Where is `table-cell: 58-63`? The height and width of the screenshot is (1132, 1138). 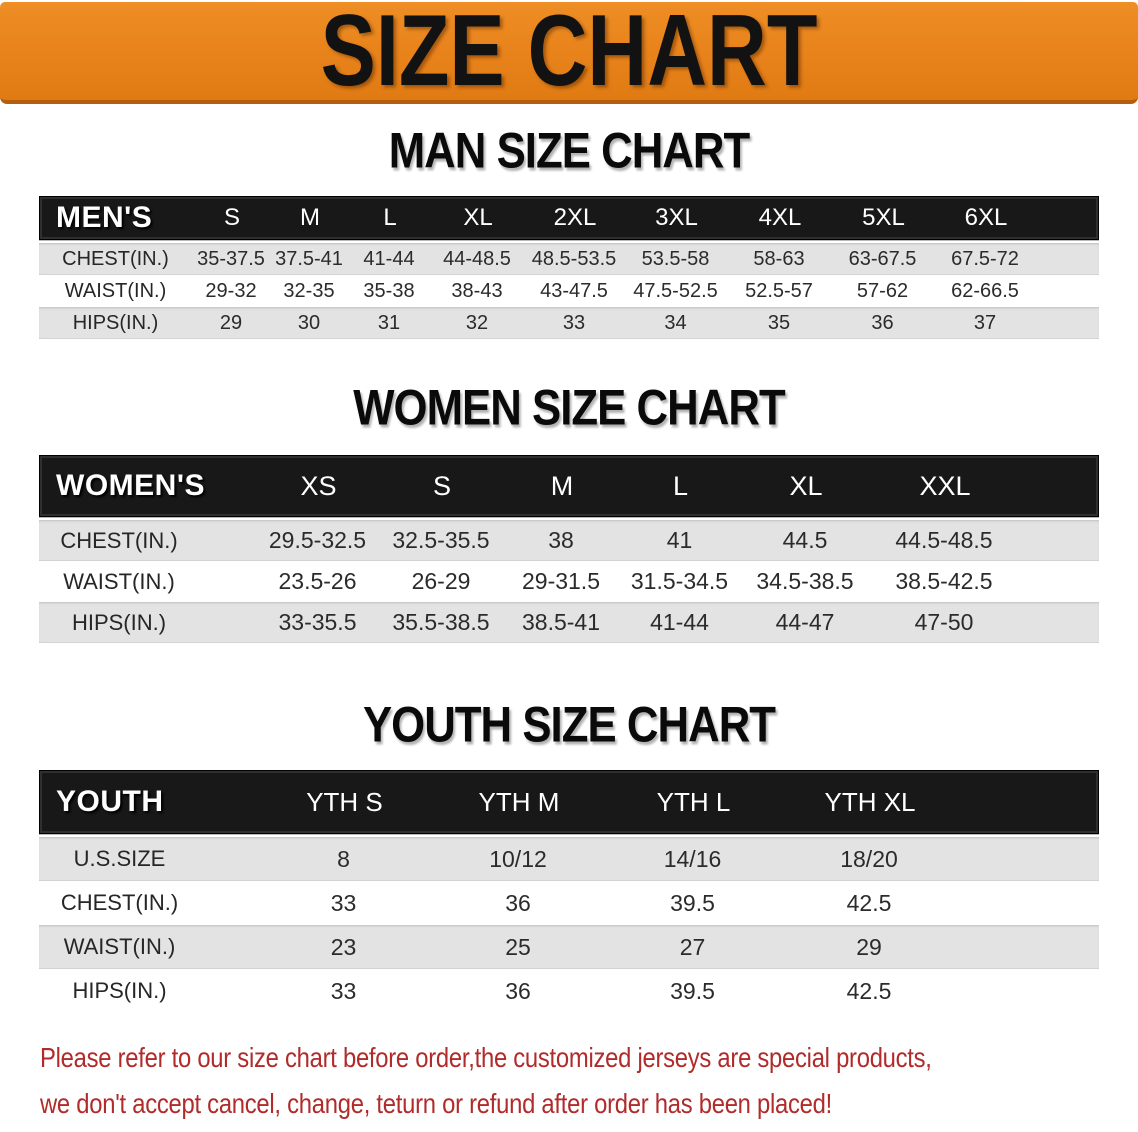 table-cell: 58-63 is located at coordinates (779, 258).